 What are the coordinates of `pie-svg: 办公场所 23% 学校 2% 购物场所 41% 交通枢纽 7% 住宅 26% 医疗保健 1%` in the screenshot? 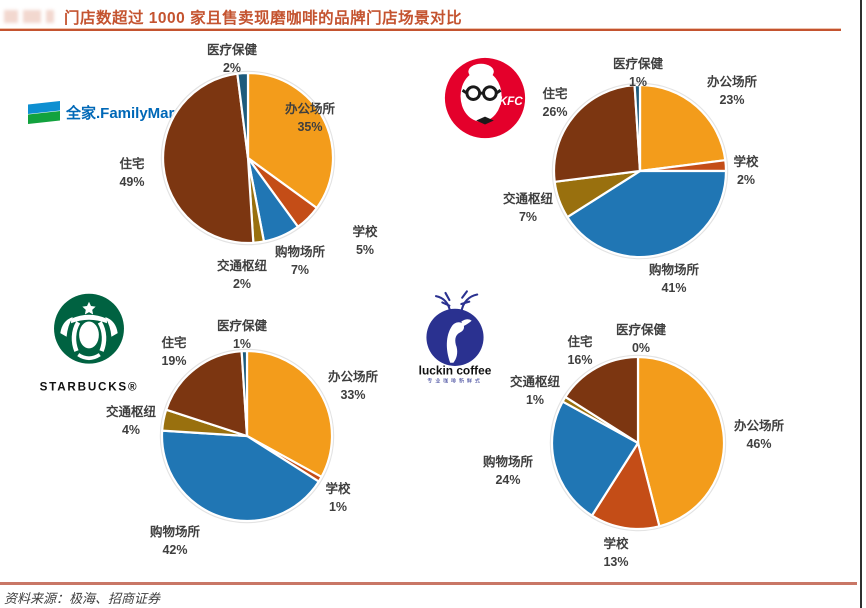 It's located at (631, 175).